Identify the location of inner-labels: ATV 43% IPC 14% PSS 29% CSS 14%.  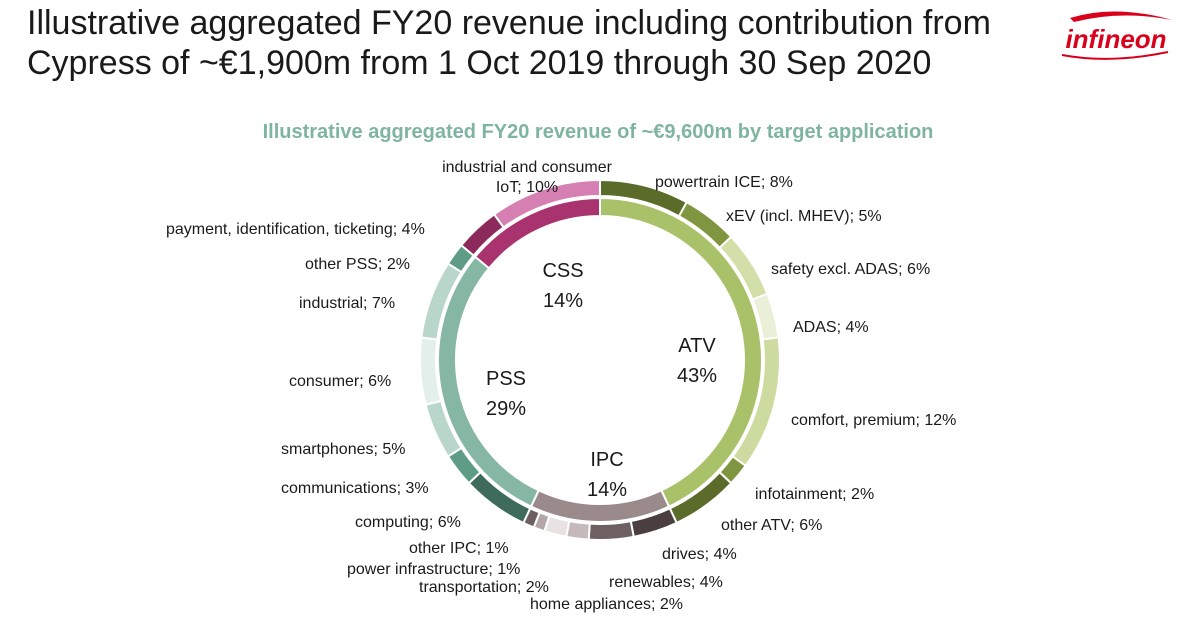
(601, 380).